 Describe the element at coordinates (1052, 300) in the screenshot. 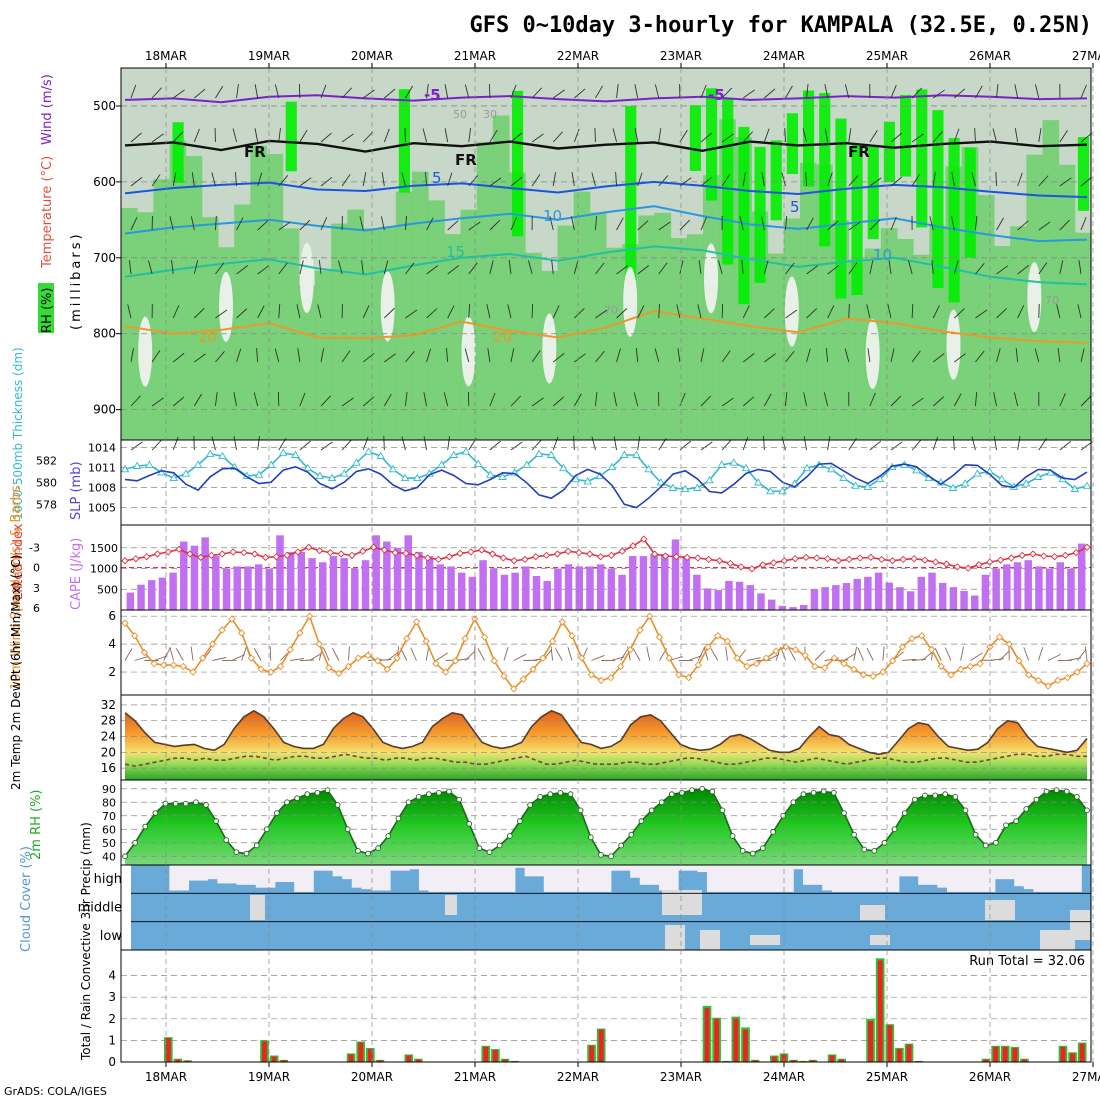

I see `contour-label: 70` at that location.